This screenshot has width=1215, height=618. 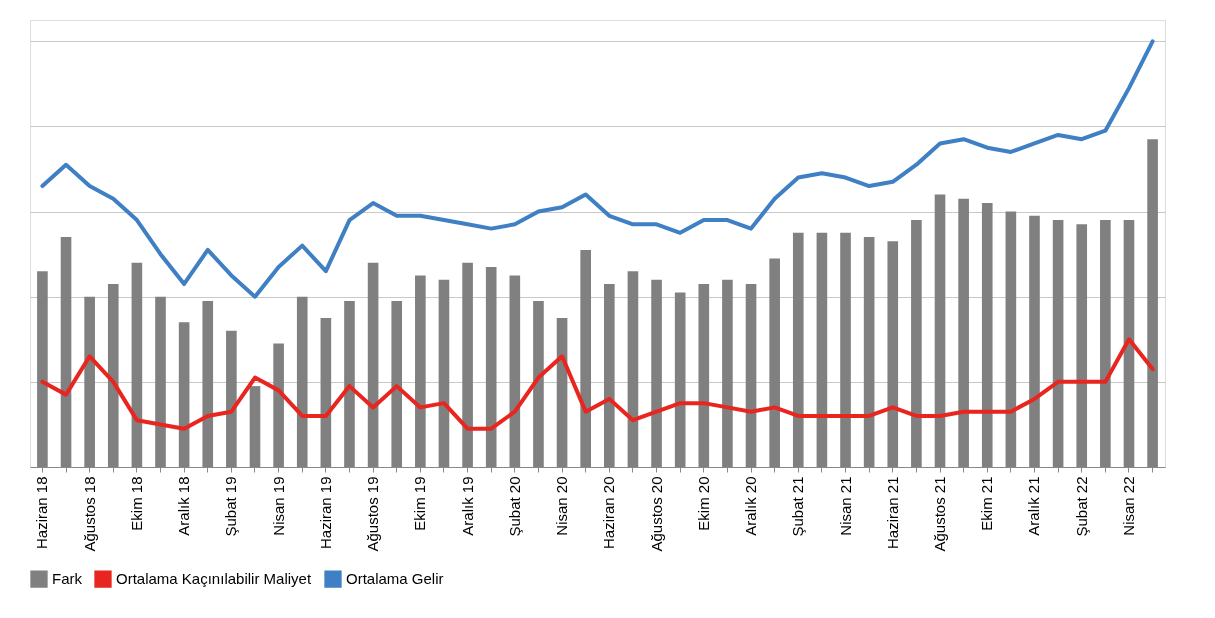 What do you see at coordinates (514, 506) in the screenshot?
I see `x-tick-label: Şubat 20` at bounding box center [514, 506].